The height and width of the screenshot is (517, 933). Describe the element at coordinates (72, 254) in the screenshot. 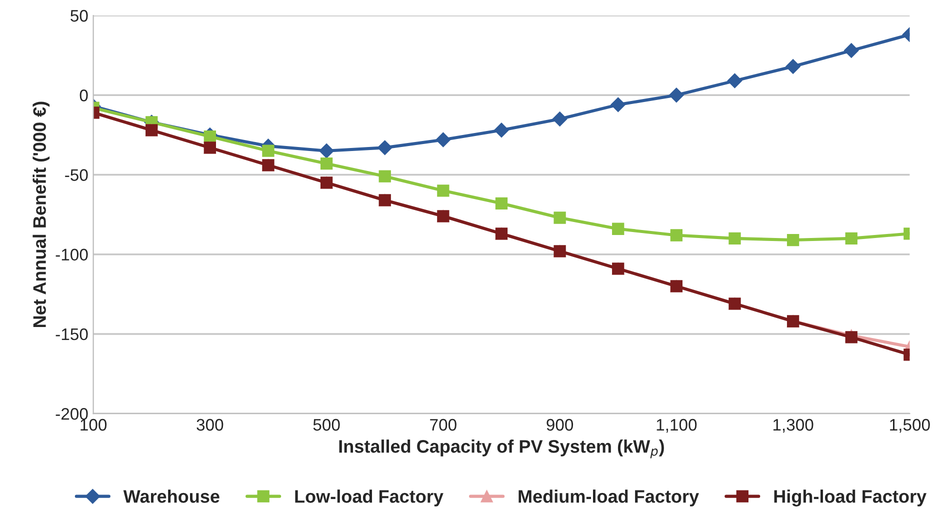

I see `y-tick-label: -100` at that location.